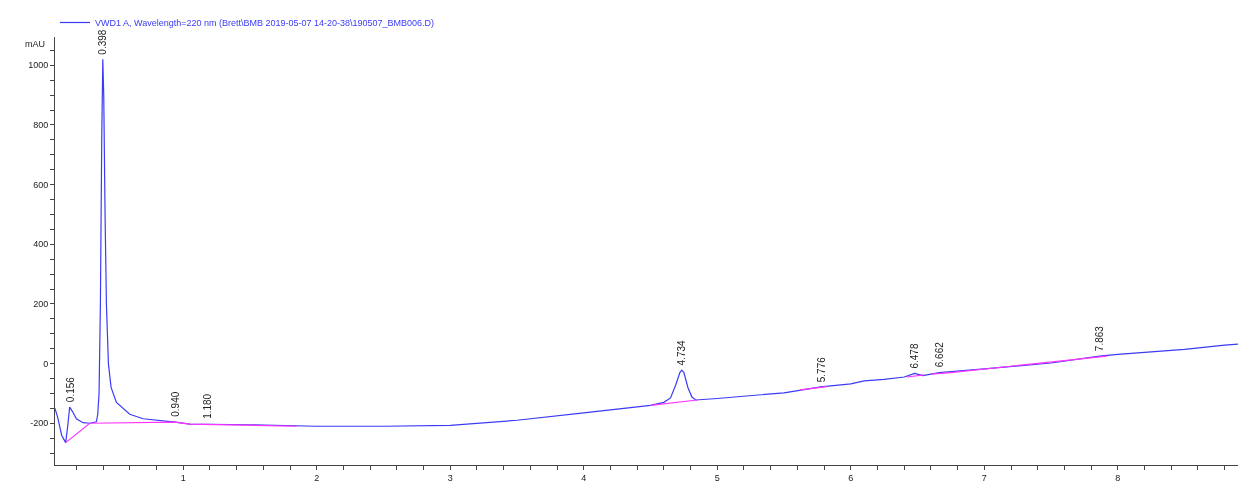  What do you see at coordinates (39, 423) in the screenshot?
I see `y-tick-label: -200` at bounding box center [39, 423].